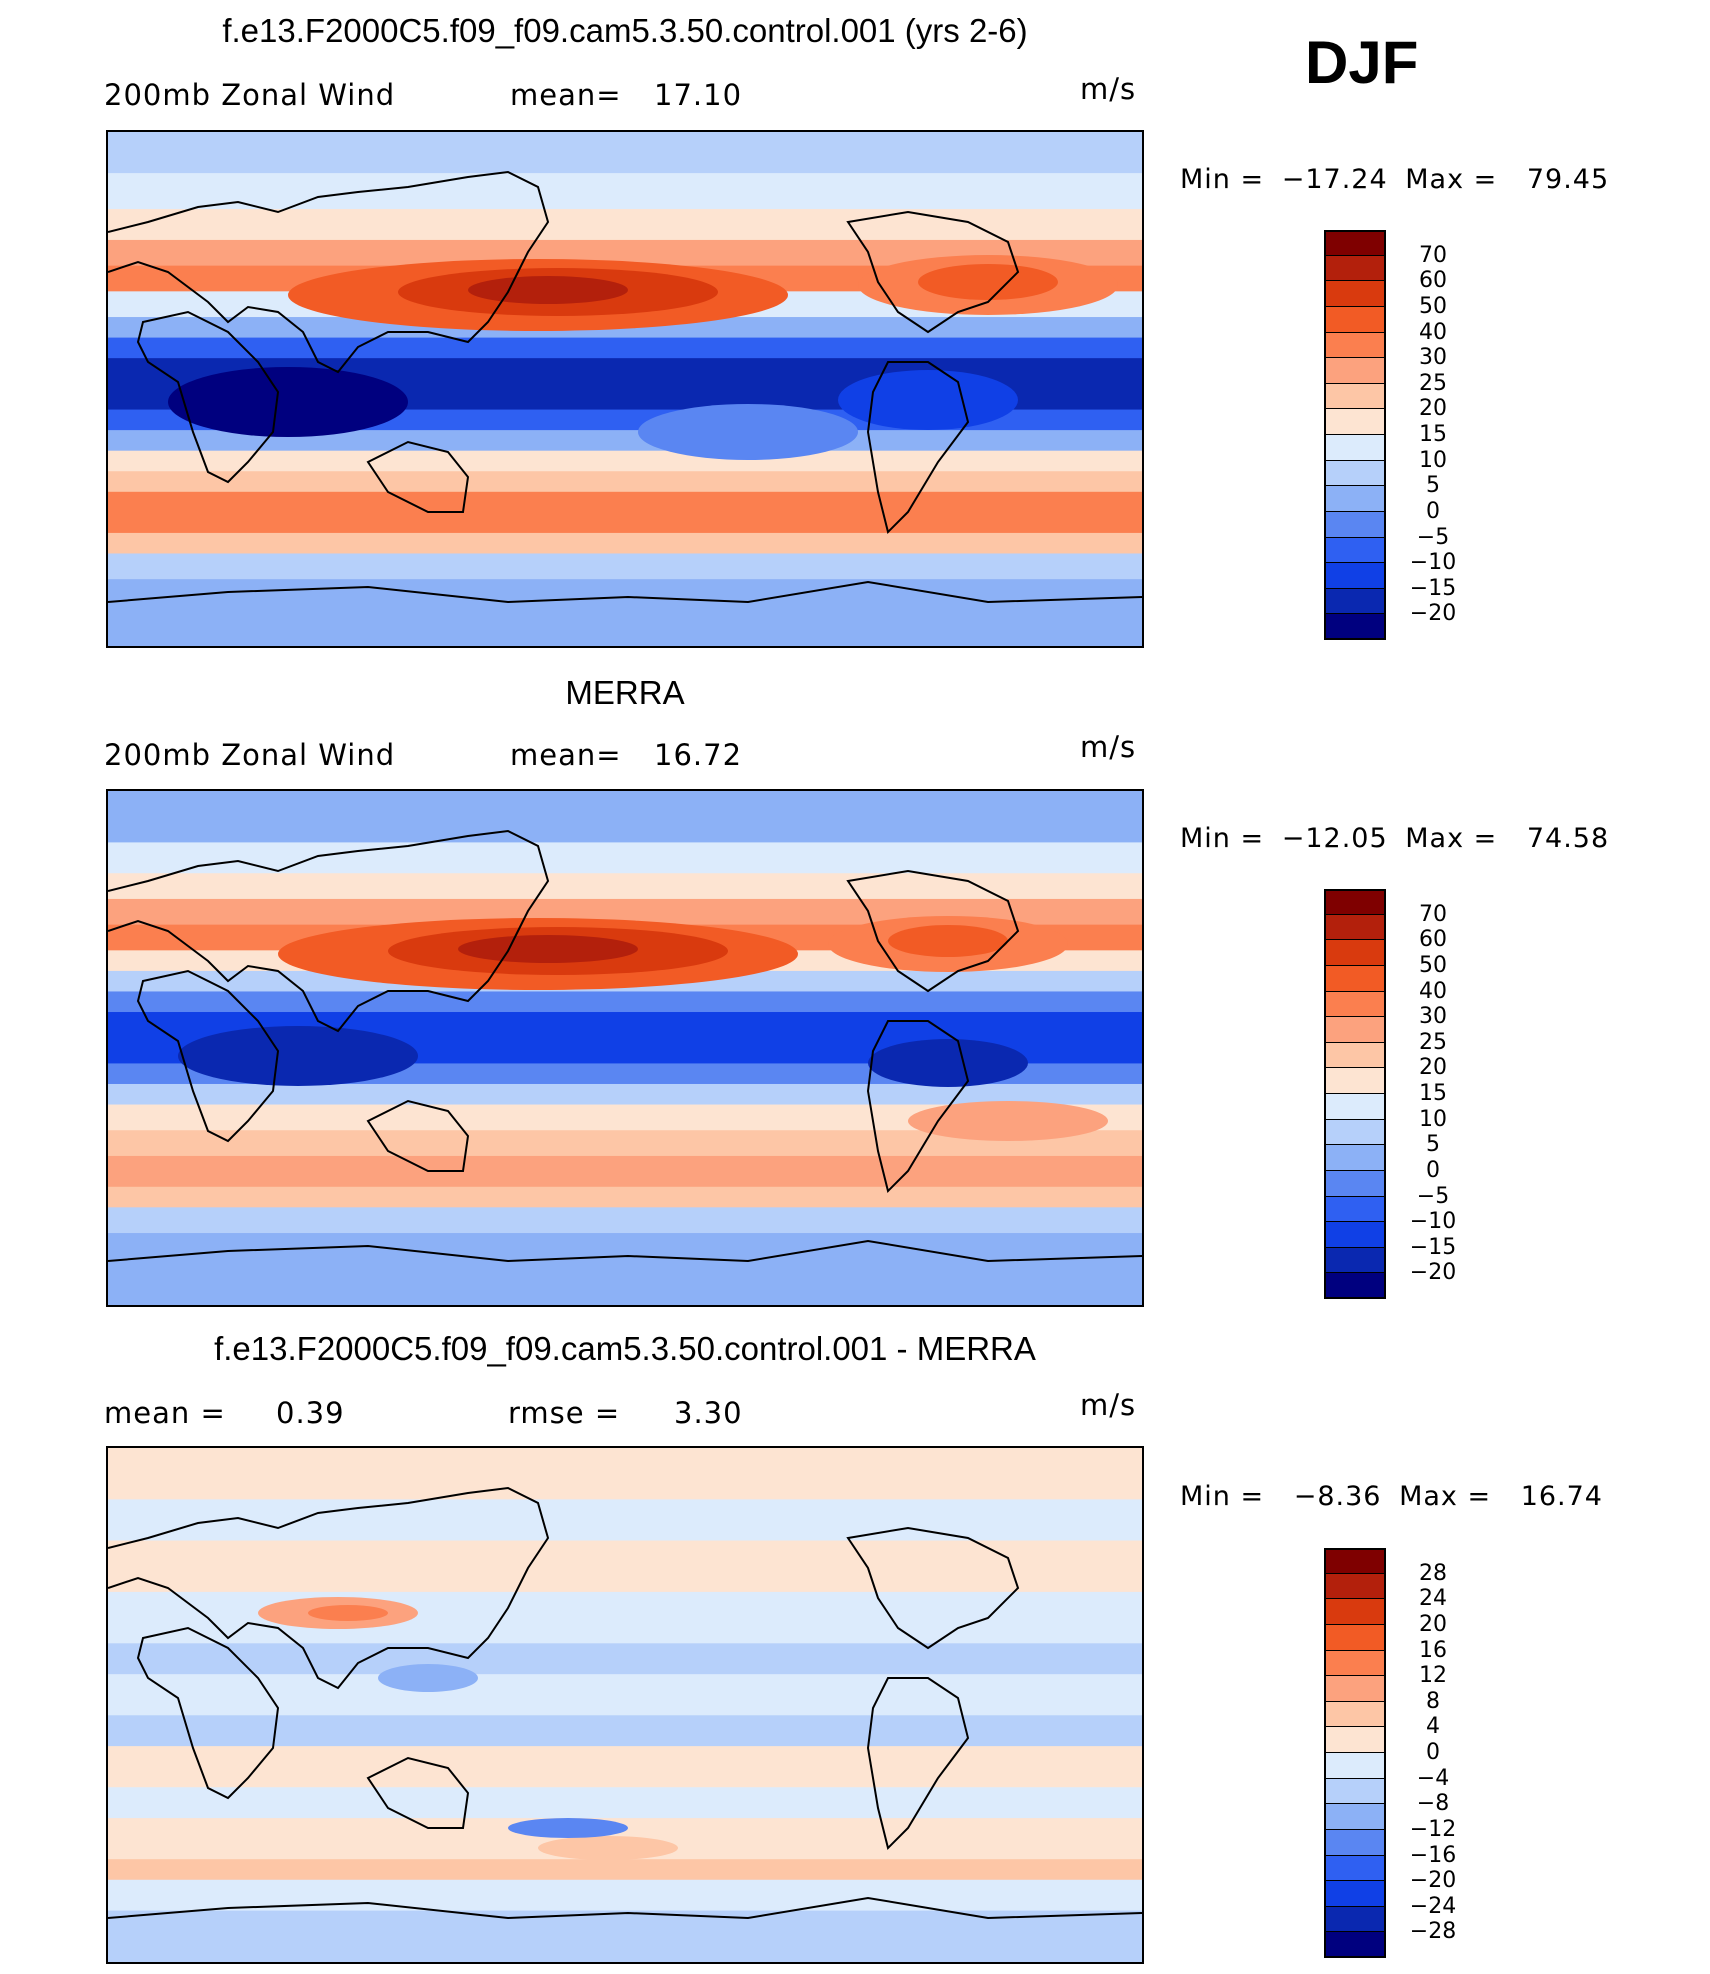  I want to click on panel-1-mean-label: mean=, so click(566, 95).